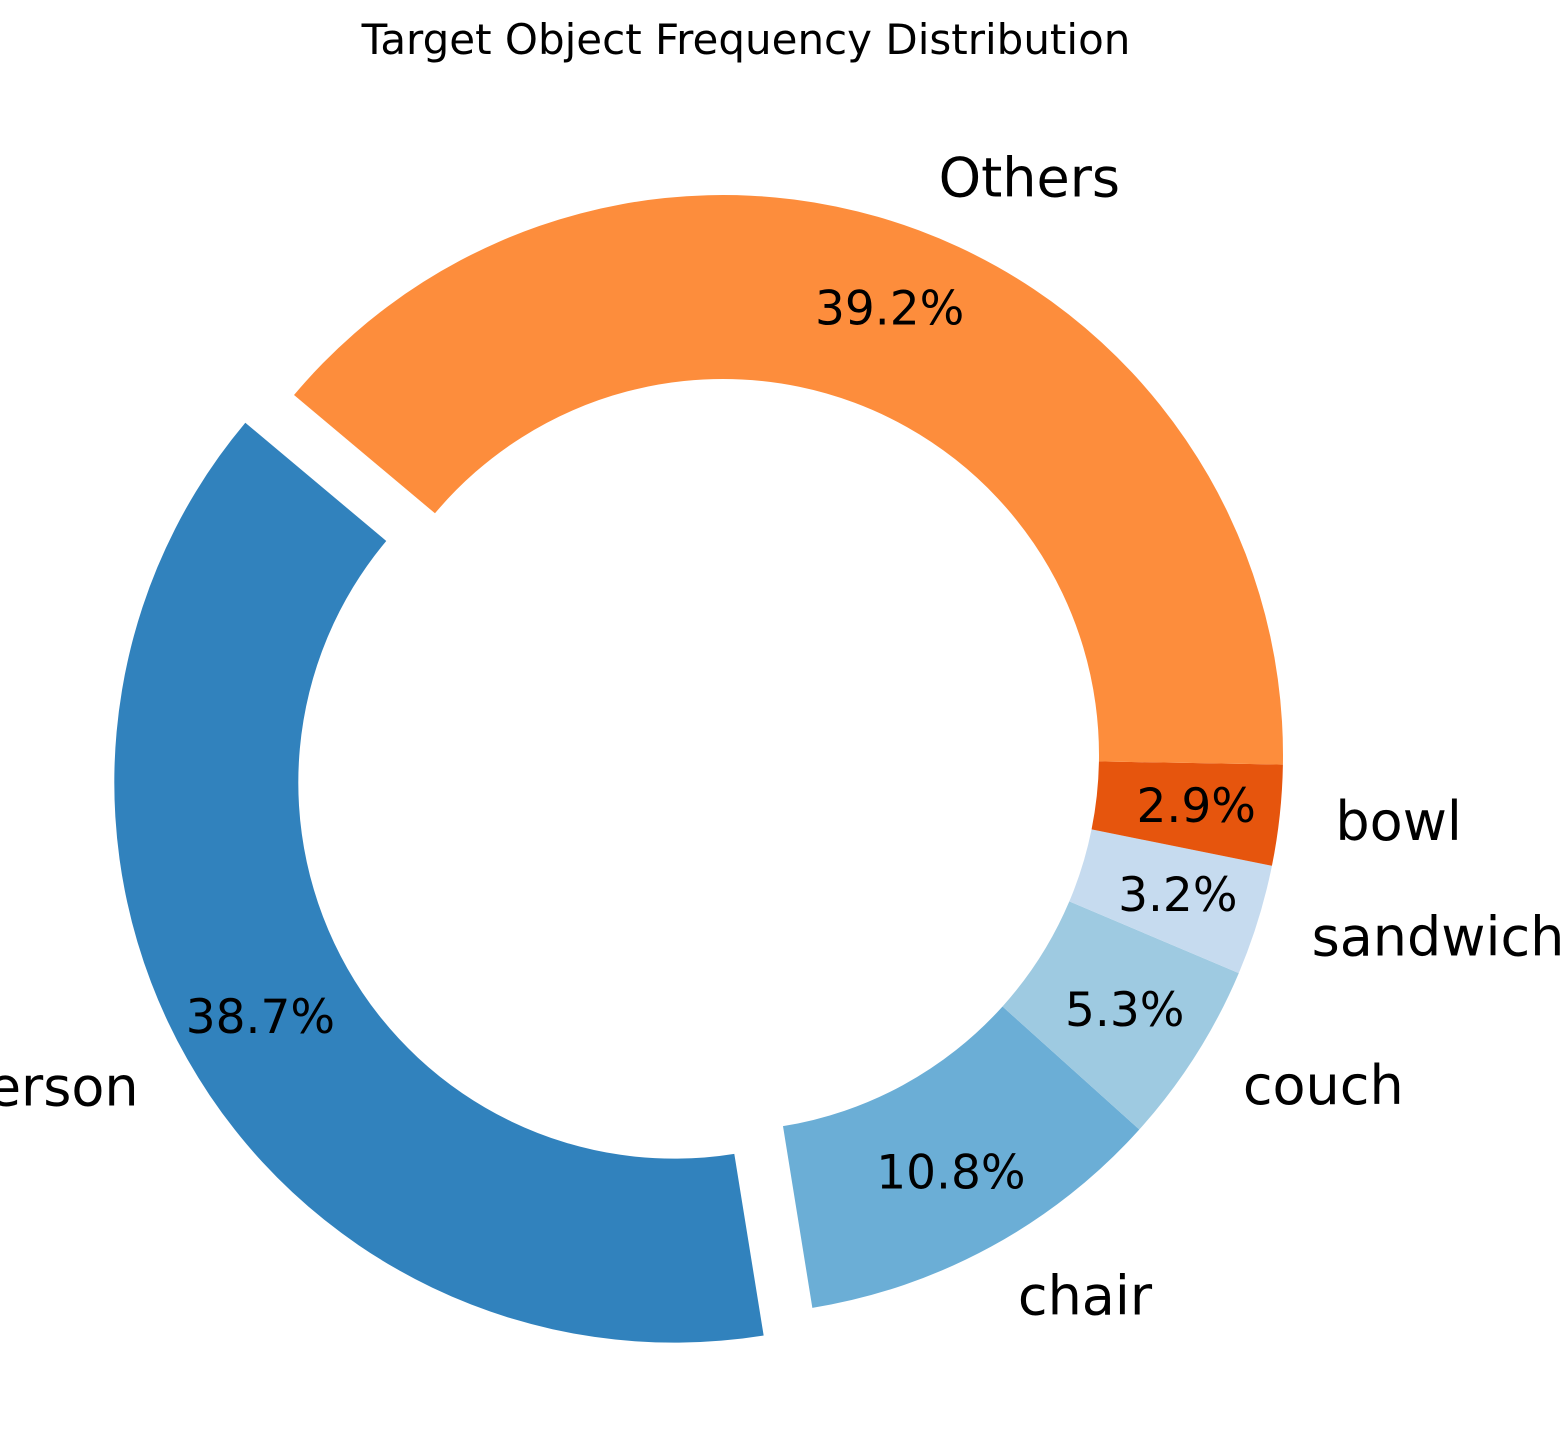 Image resolution: width=1565 pixels, height=1432 pixels. What do you see at coordinates (889, 309) in the screenshot?
I see `percent-label-others: 39.2%` at bounding box center [889, 309].